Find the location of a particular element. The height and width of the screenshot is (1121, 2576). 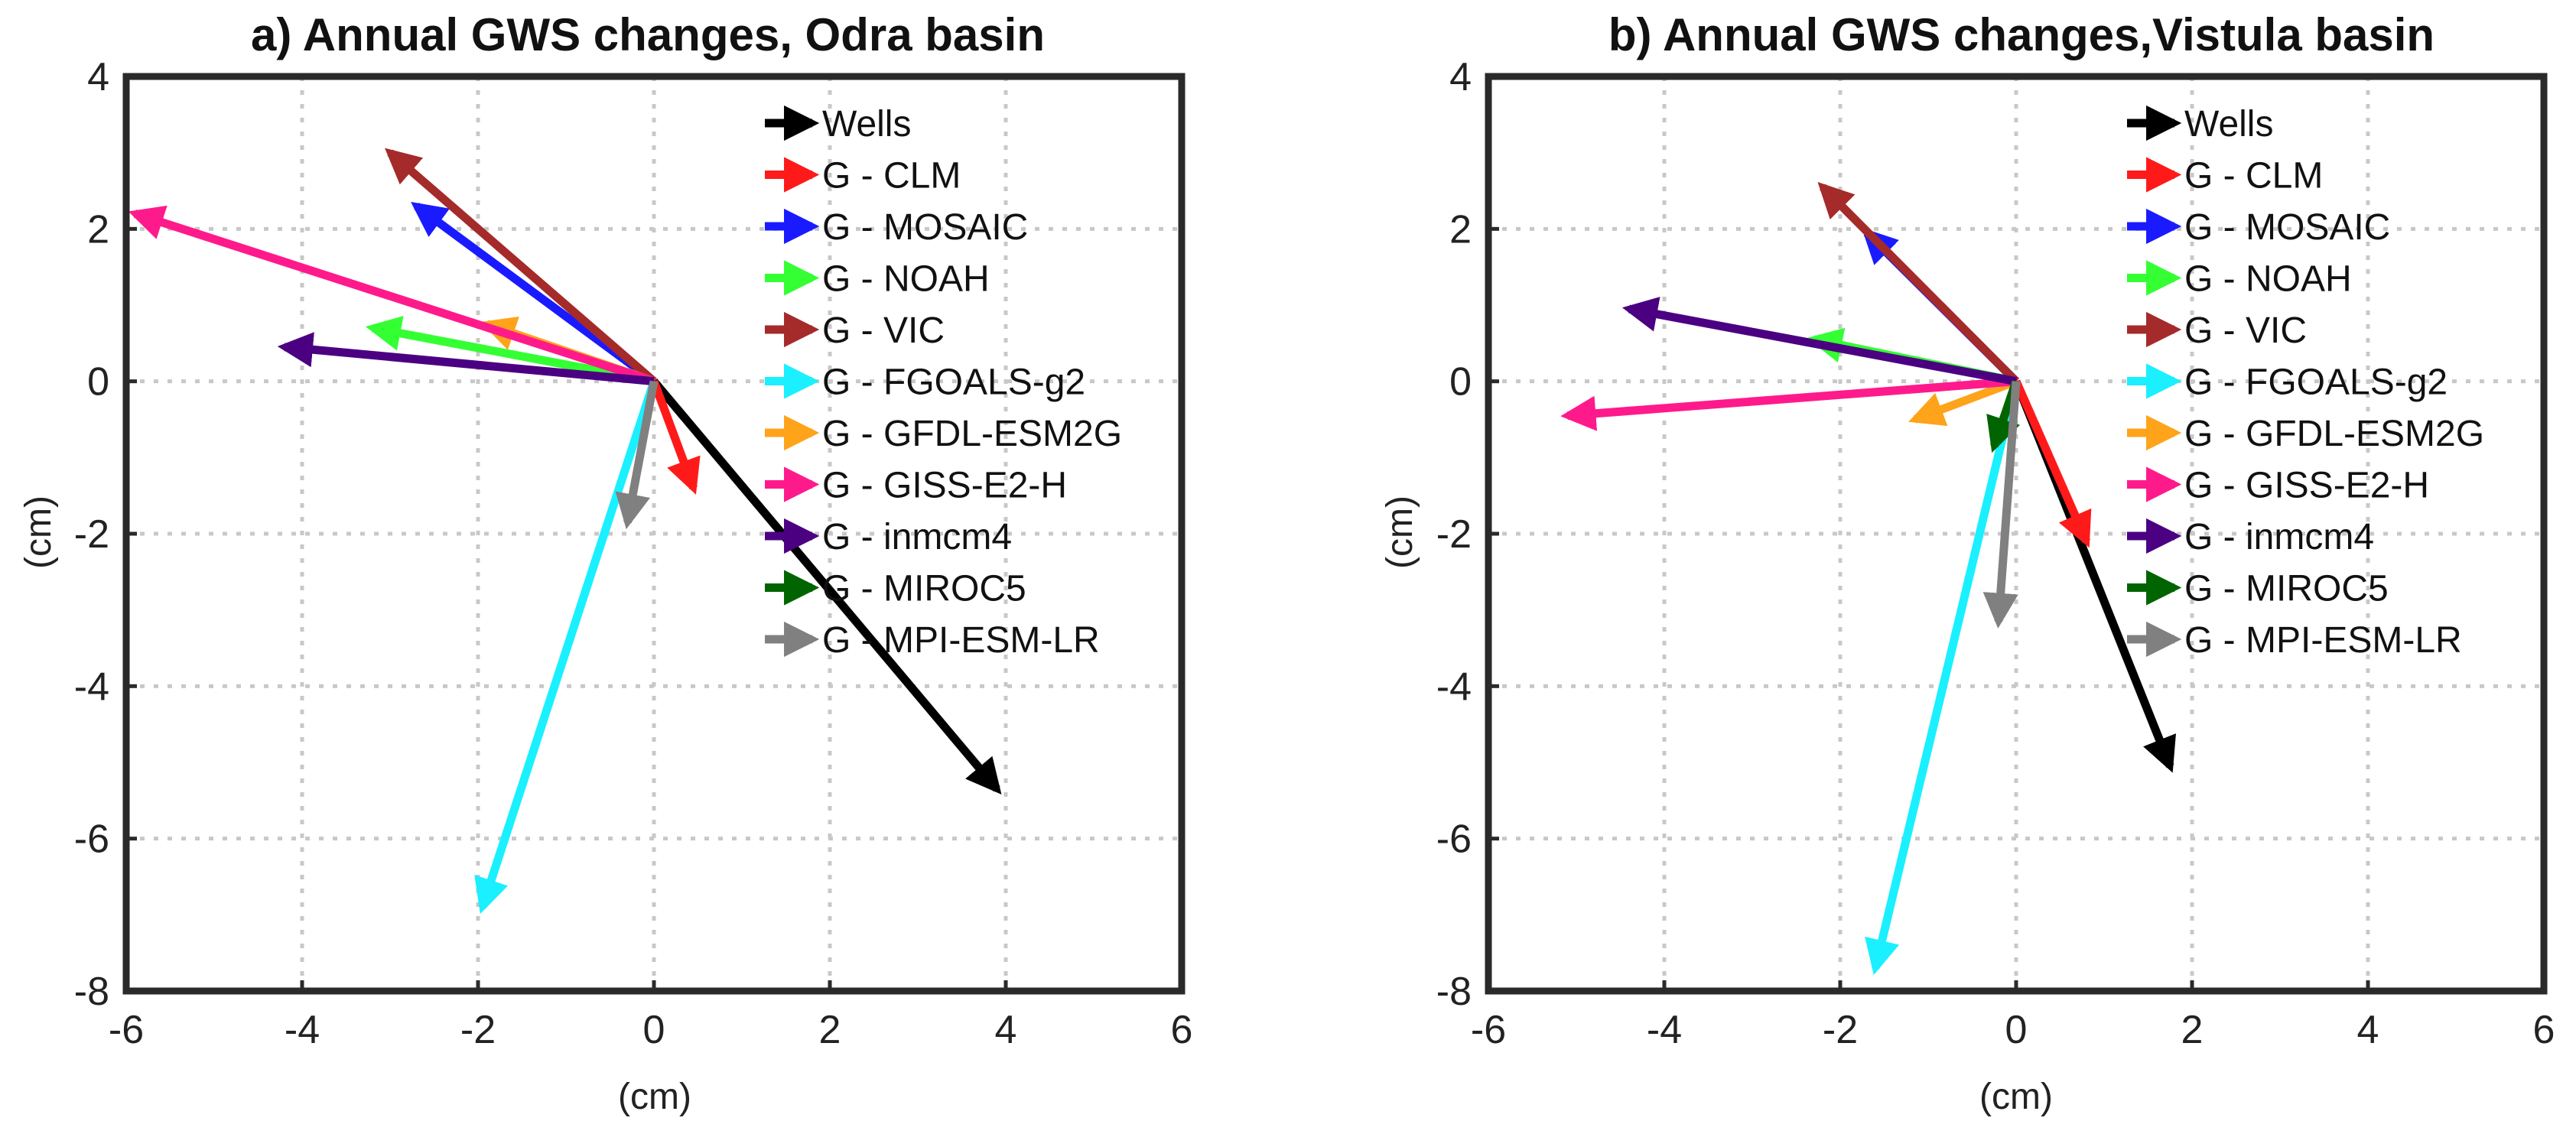

panel-b-y-ticks: 4 2 0 -2 -4 -6 -8 is located at coordinates (1454, 535).